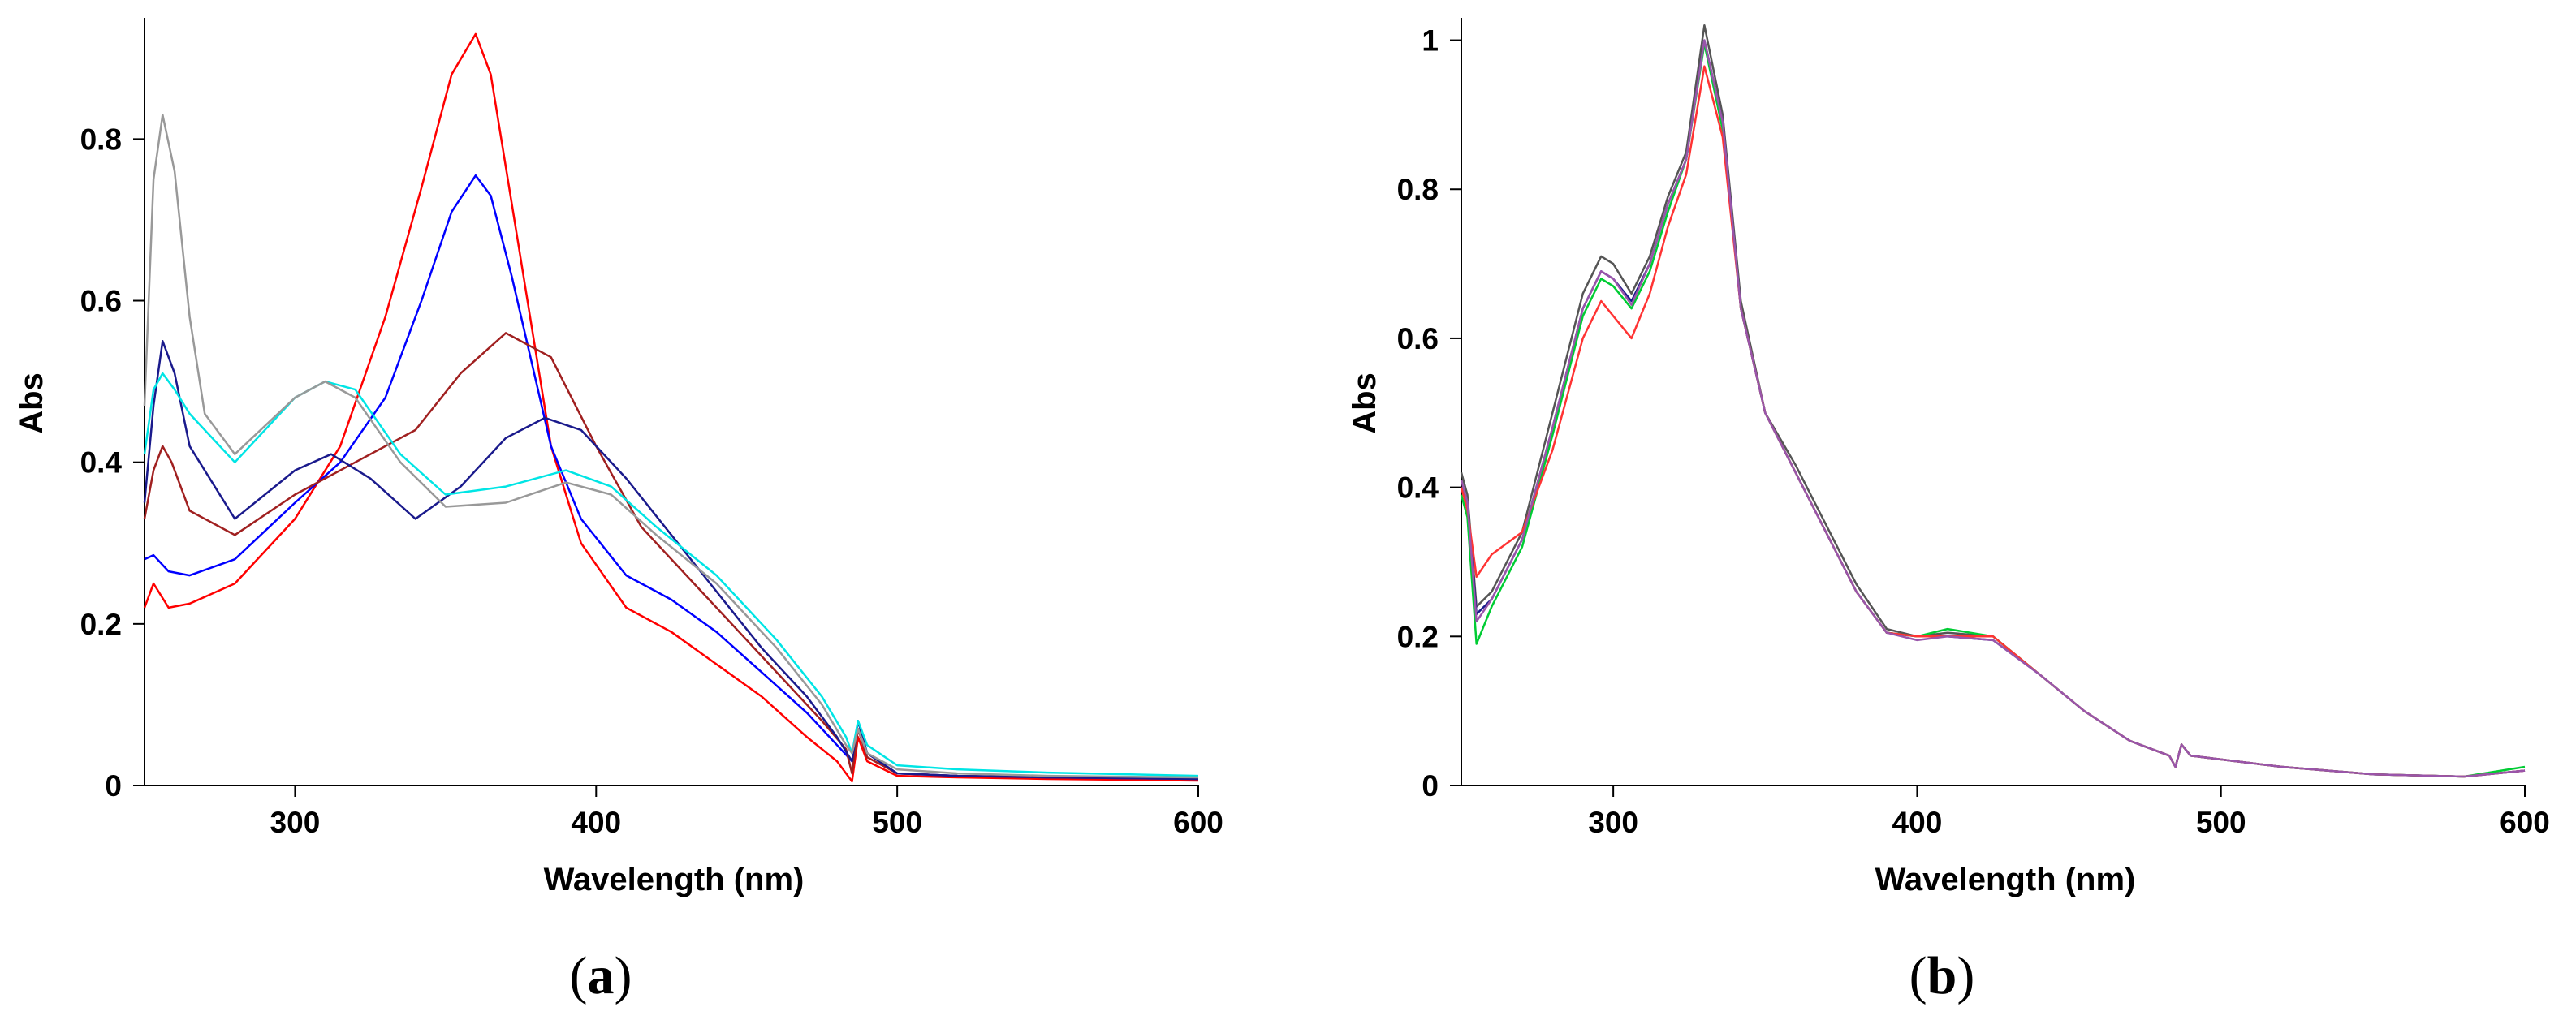 The width and height of the screenshot is (2576, 1020). I want to click on panel-letter-a: a, so click(601, 975).